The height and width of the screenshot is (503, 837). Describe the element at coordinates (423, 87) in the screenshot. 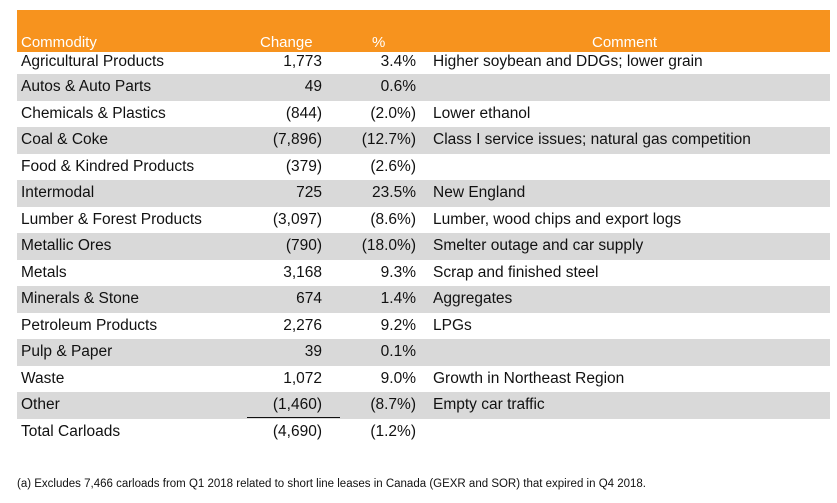

I see `table-row: Autos & Auto Parts 49 0.6%` at that location.